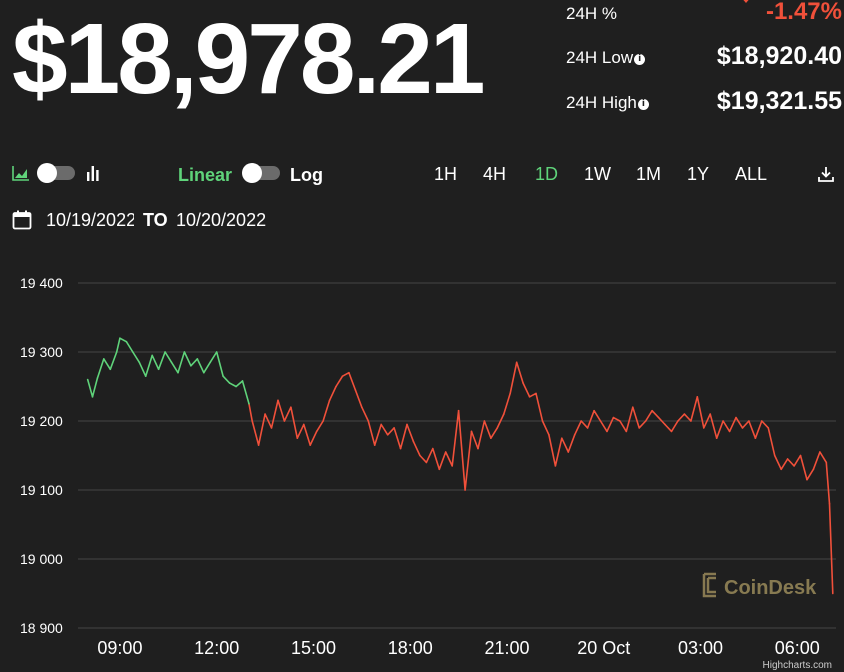 The height and width of the screenshot is (672, 844). I want to click on range-1m-button: 1M, so click(649, 174).